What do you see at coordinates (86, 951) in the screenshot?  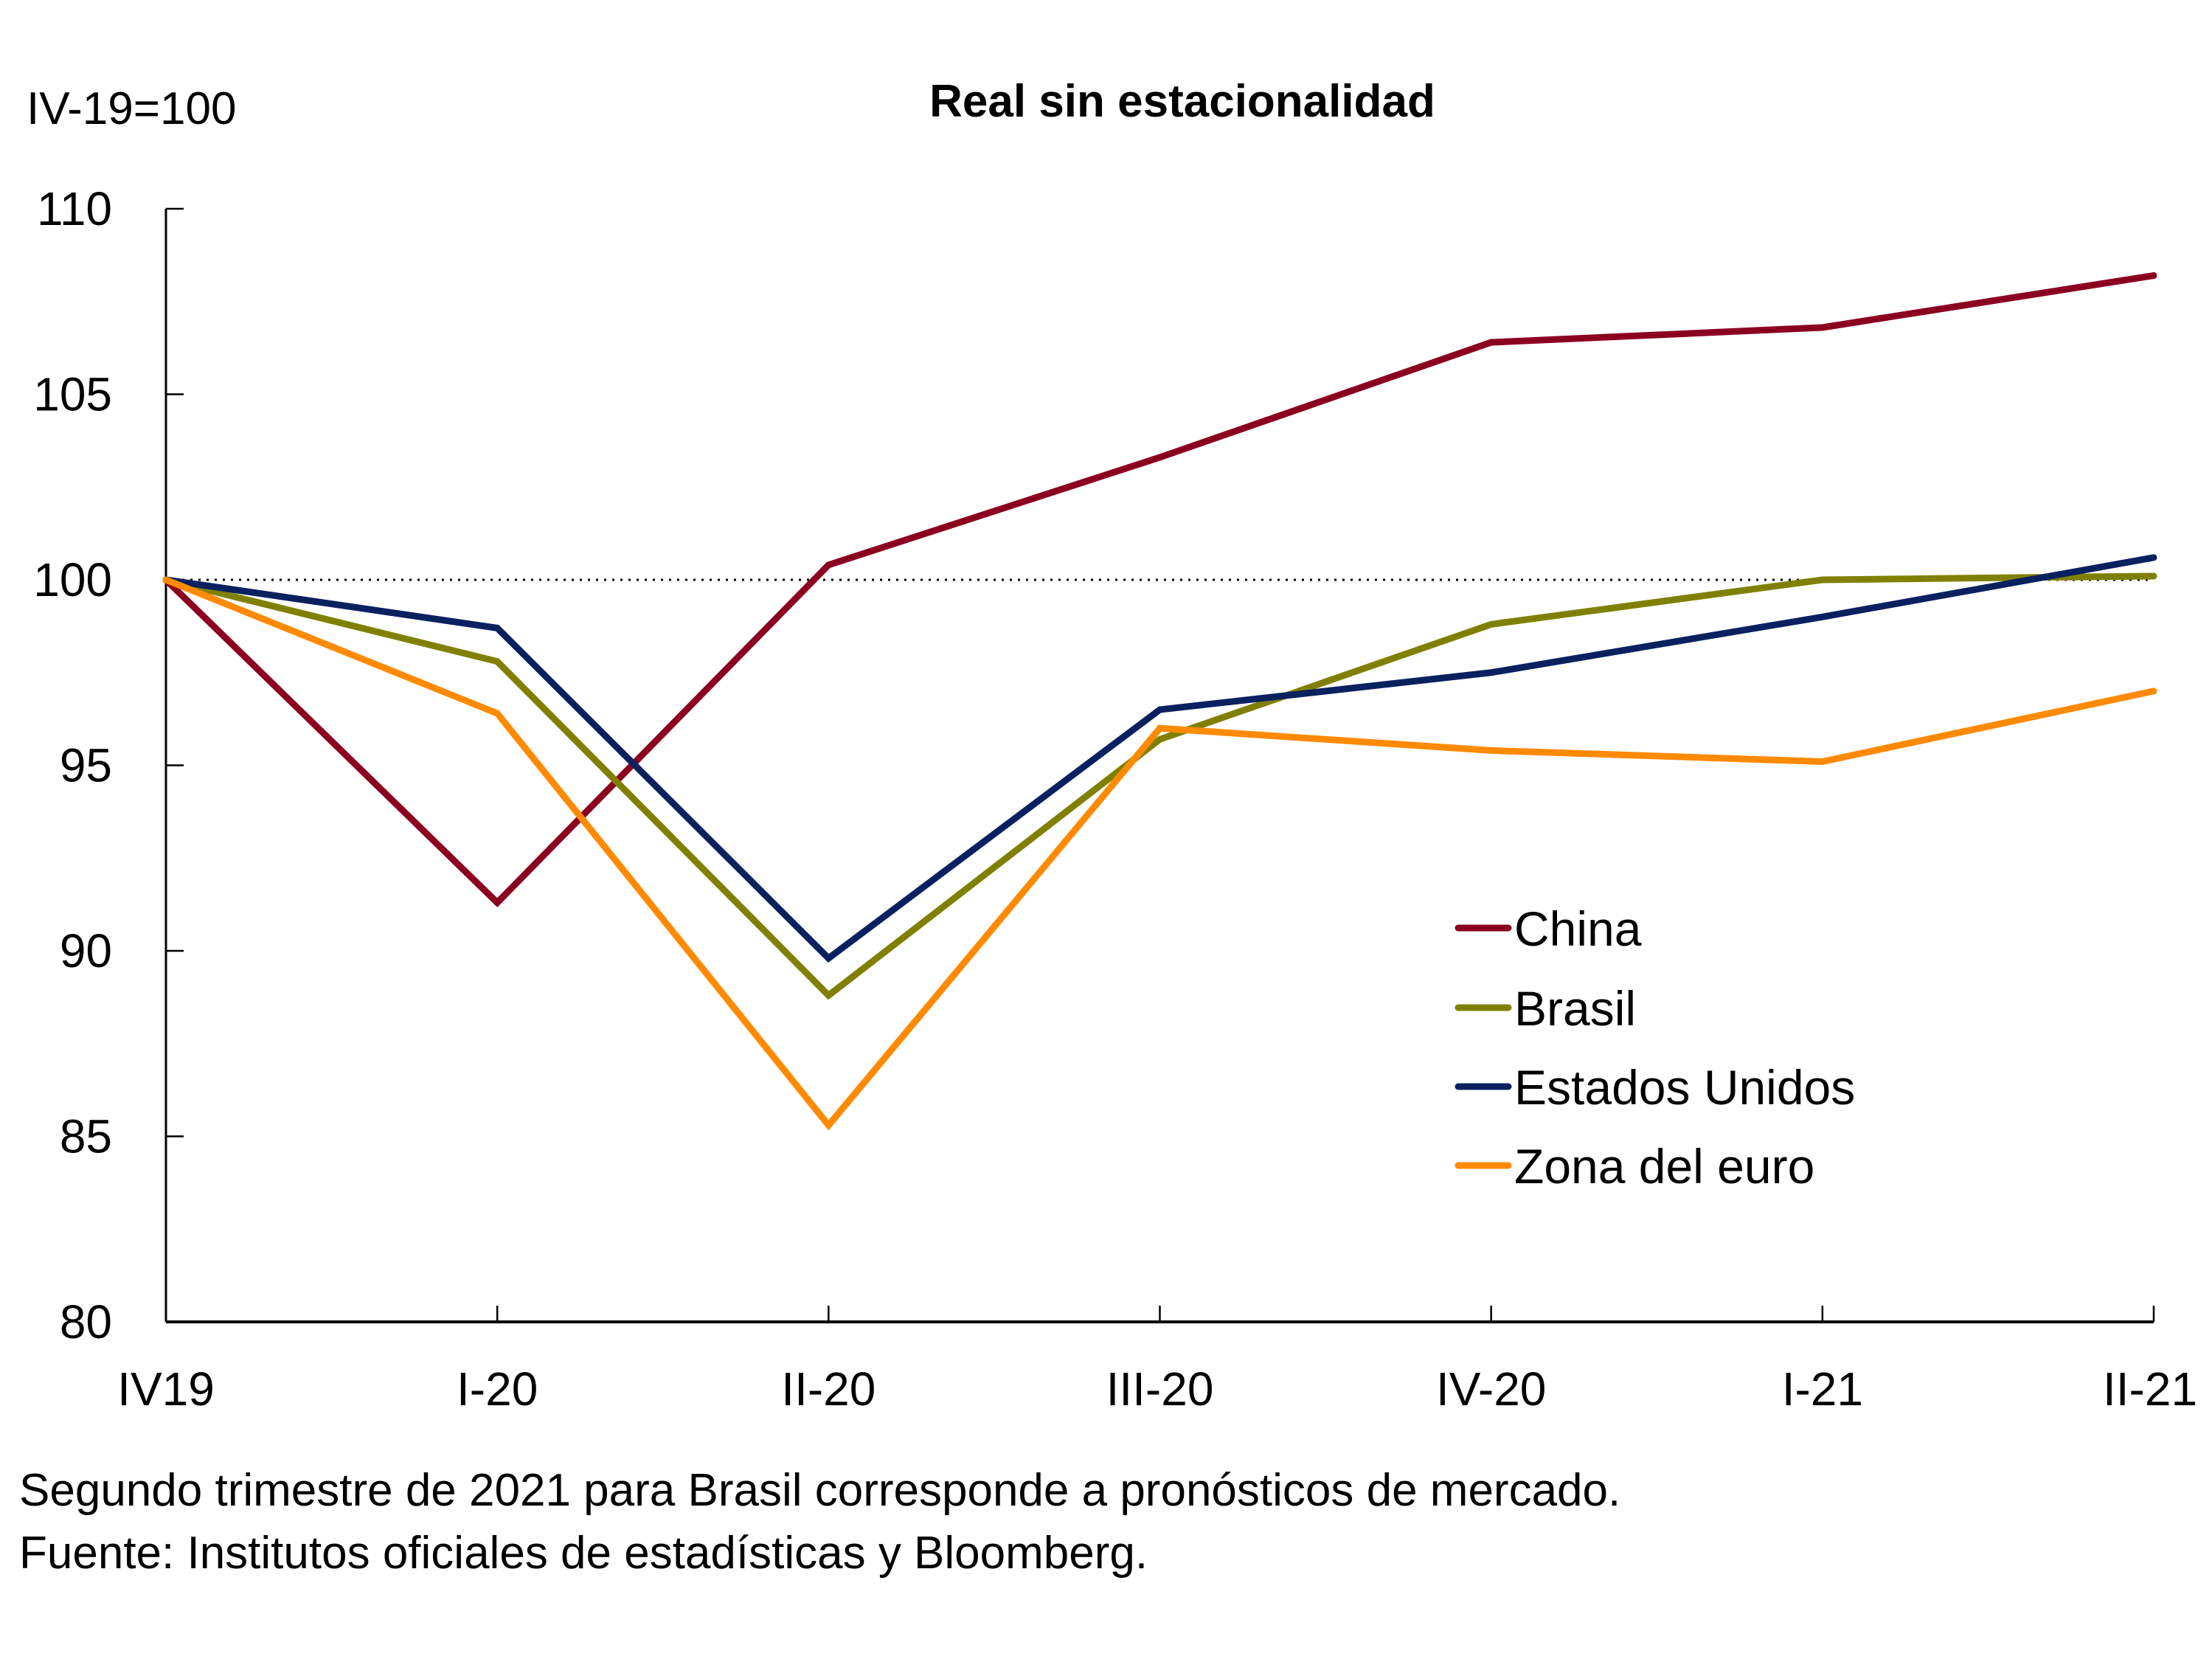 I see `y-tick-label: 90` at bounding box center [86, 951].